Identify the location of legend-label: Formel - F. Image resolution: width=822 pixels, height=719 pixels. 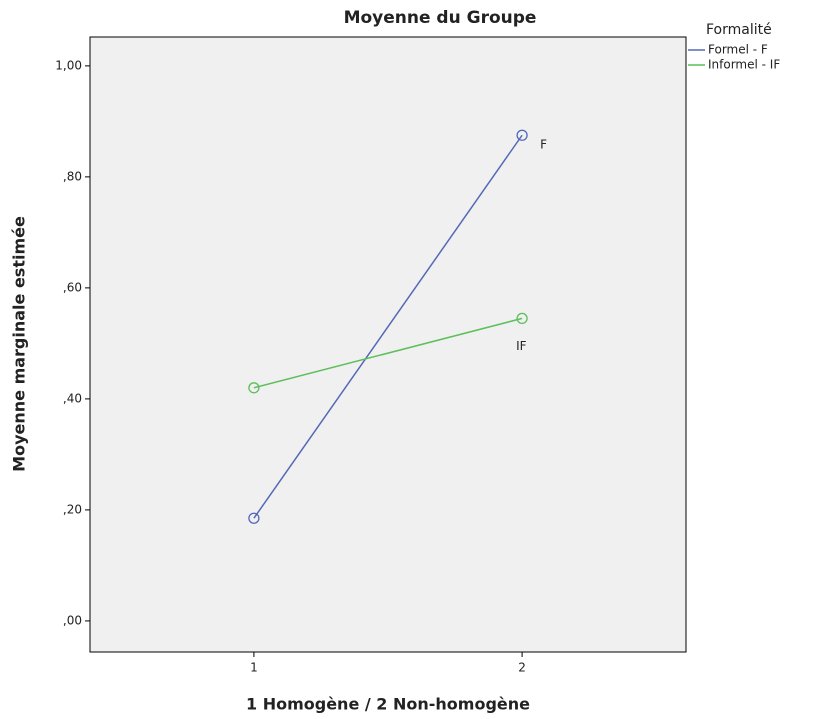
(738, 50).